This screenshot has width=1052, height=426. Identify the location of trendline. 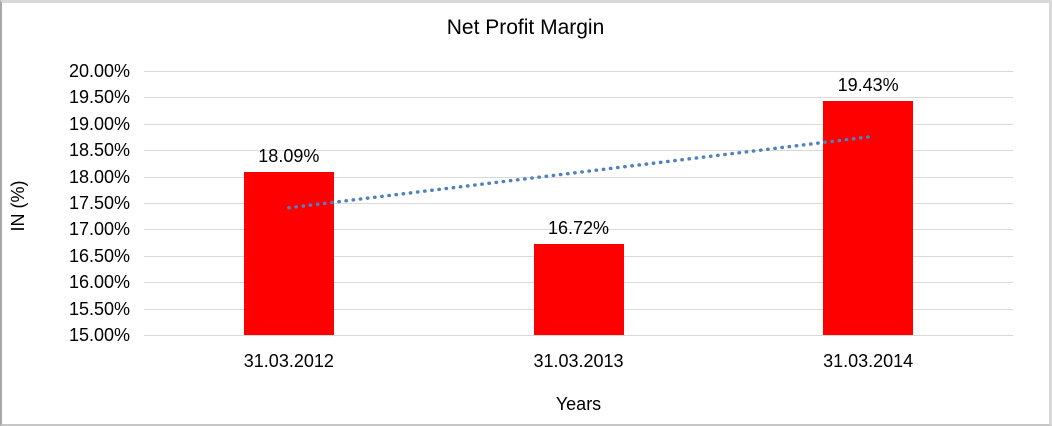
(578, 172).